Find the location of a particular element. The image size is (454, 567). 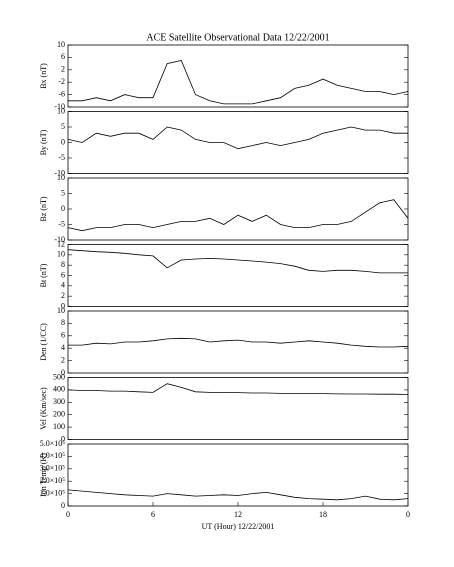

y-axis-label: Vel (Km/sec) is located at coordinates (43, 408).